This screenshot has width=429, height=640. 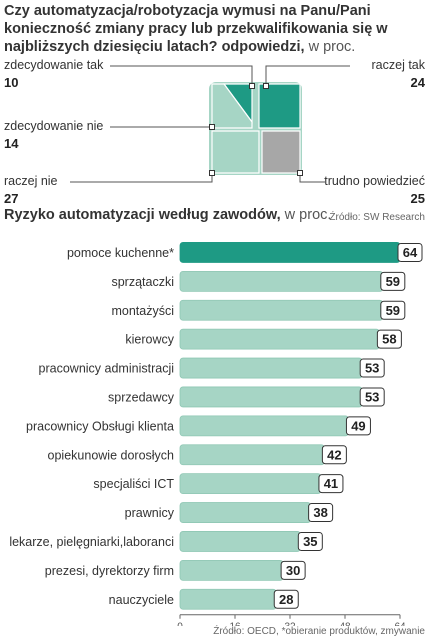 I want to click on bar-chart-title-text: Ryzyko automatyzacji według zawodów,, so click(x=142, y=215).